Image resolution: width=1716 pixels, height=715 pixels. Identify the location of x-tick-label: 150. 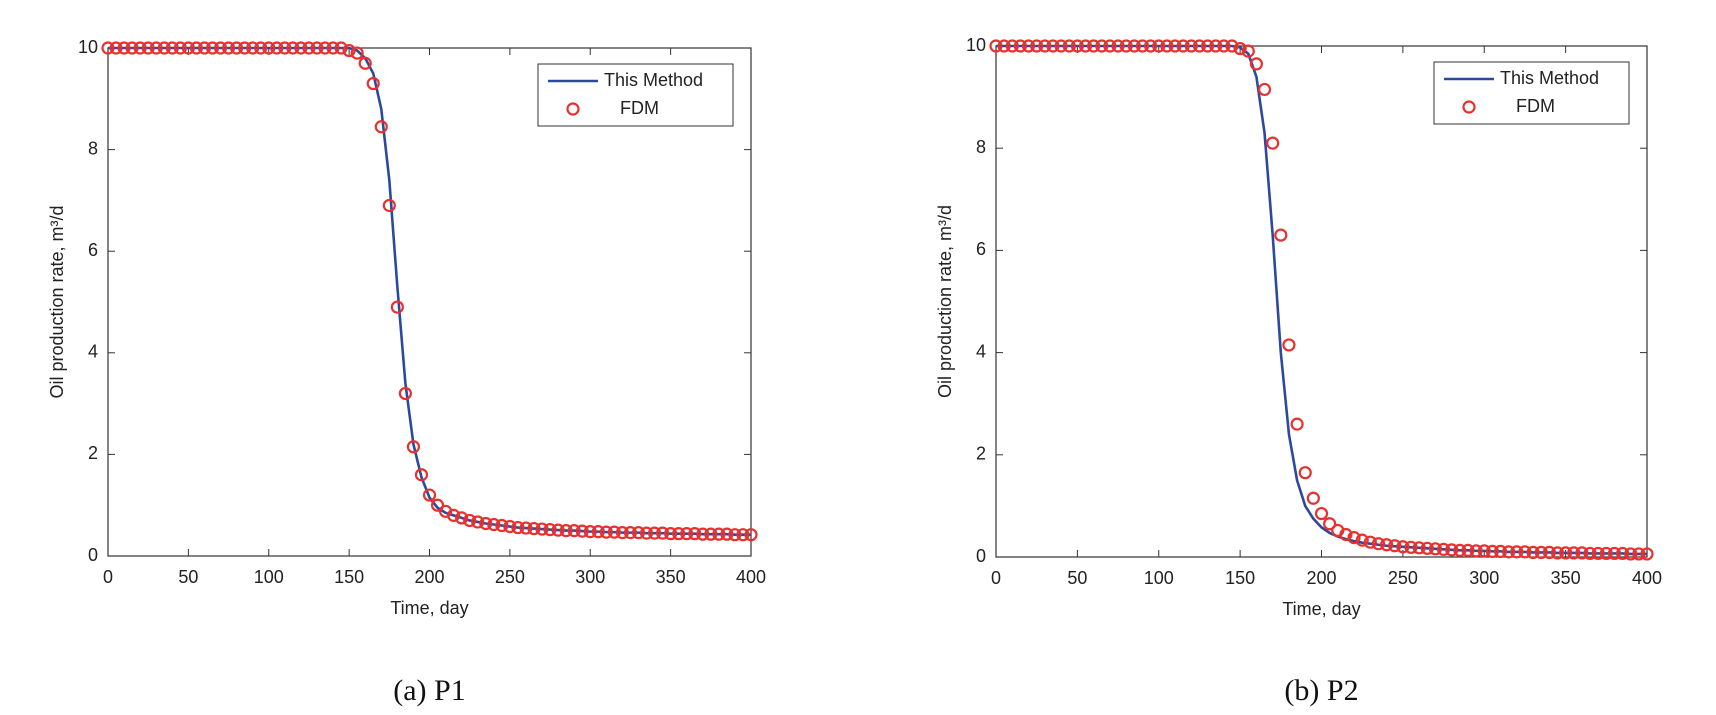
(349, 577).